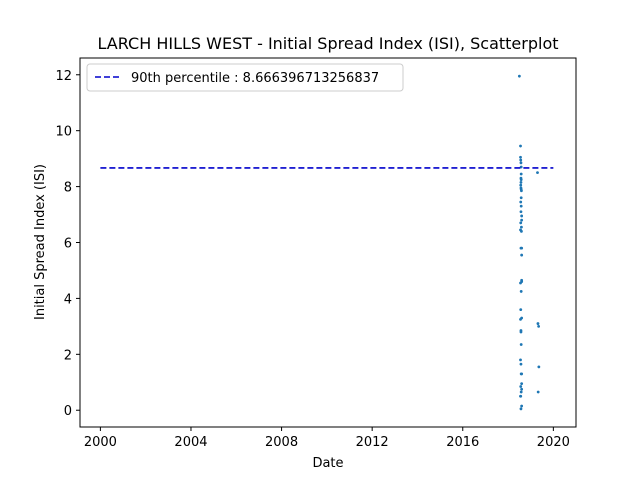 This screenshot has height=480, width=640. What do you see at coordinates (529, 242) in the screenshot?
I see `data-points` at bounding box center [529, 242].